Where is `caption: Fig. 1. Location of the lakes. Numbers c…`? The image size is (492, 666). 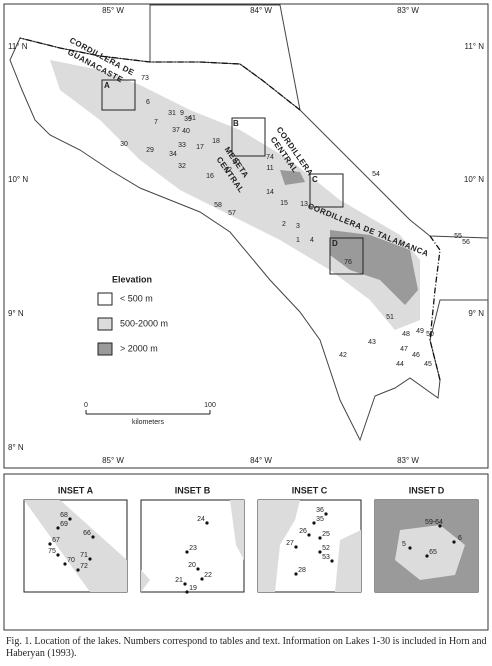 caption: Fig. 1. Location of the lakes. Numbers c… is located at coordinates (246, 647).